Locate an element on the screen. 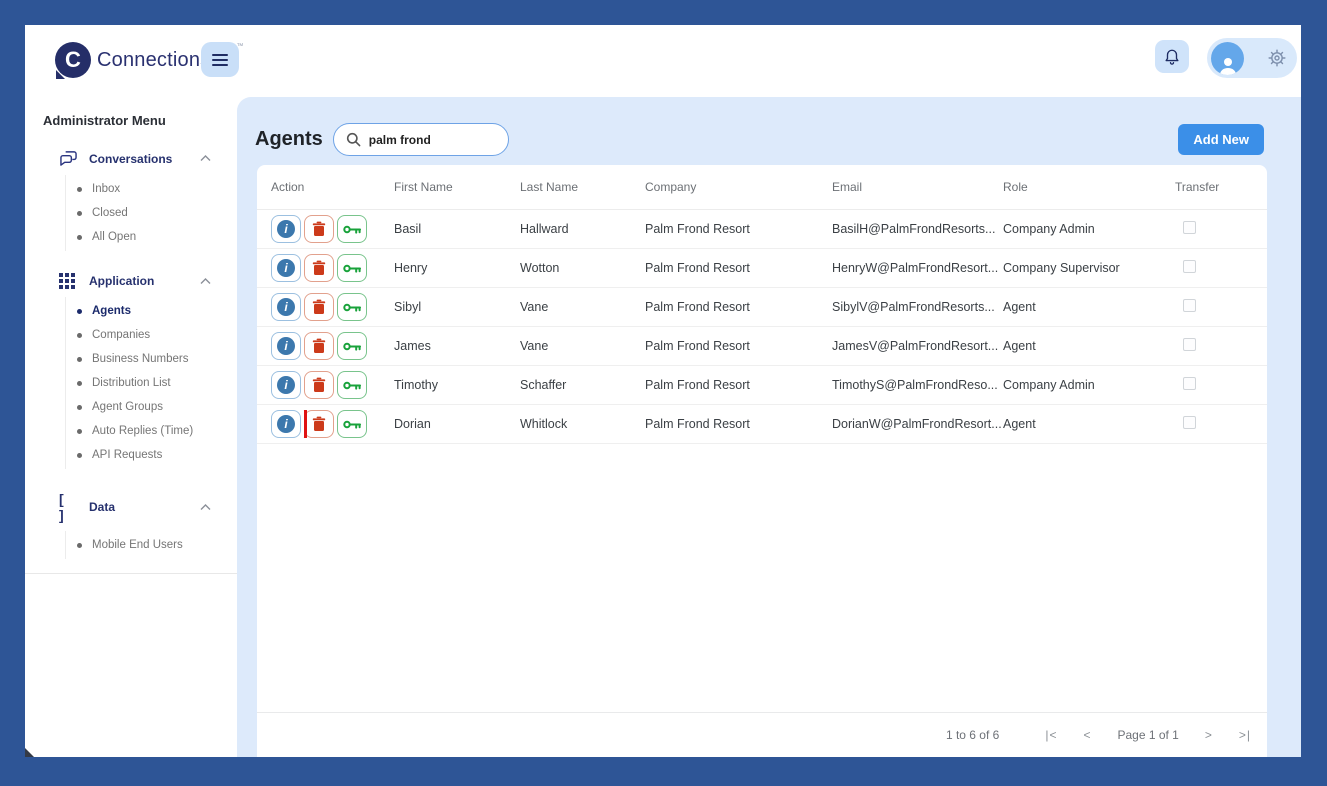 The height and width of the screenshot is (786, 1327). sidebar-item-business-numbers: Business Numbers is located at coordinates (151, 359).